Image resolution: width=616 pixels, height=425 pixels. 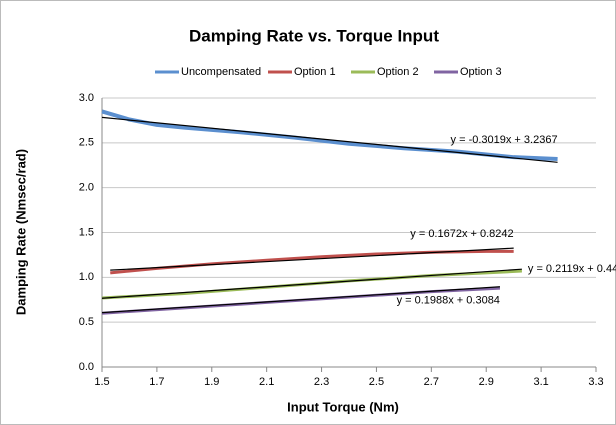 What do you see at coordinates (431, 382) in the screenshot?
I see `x-tick-label: 2.7` at bounding box center [431, 382].